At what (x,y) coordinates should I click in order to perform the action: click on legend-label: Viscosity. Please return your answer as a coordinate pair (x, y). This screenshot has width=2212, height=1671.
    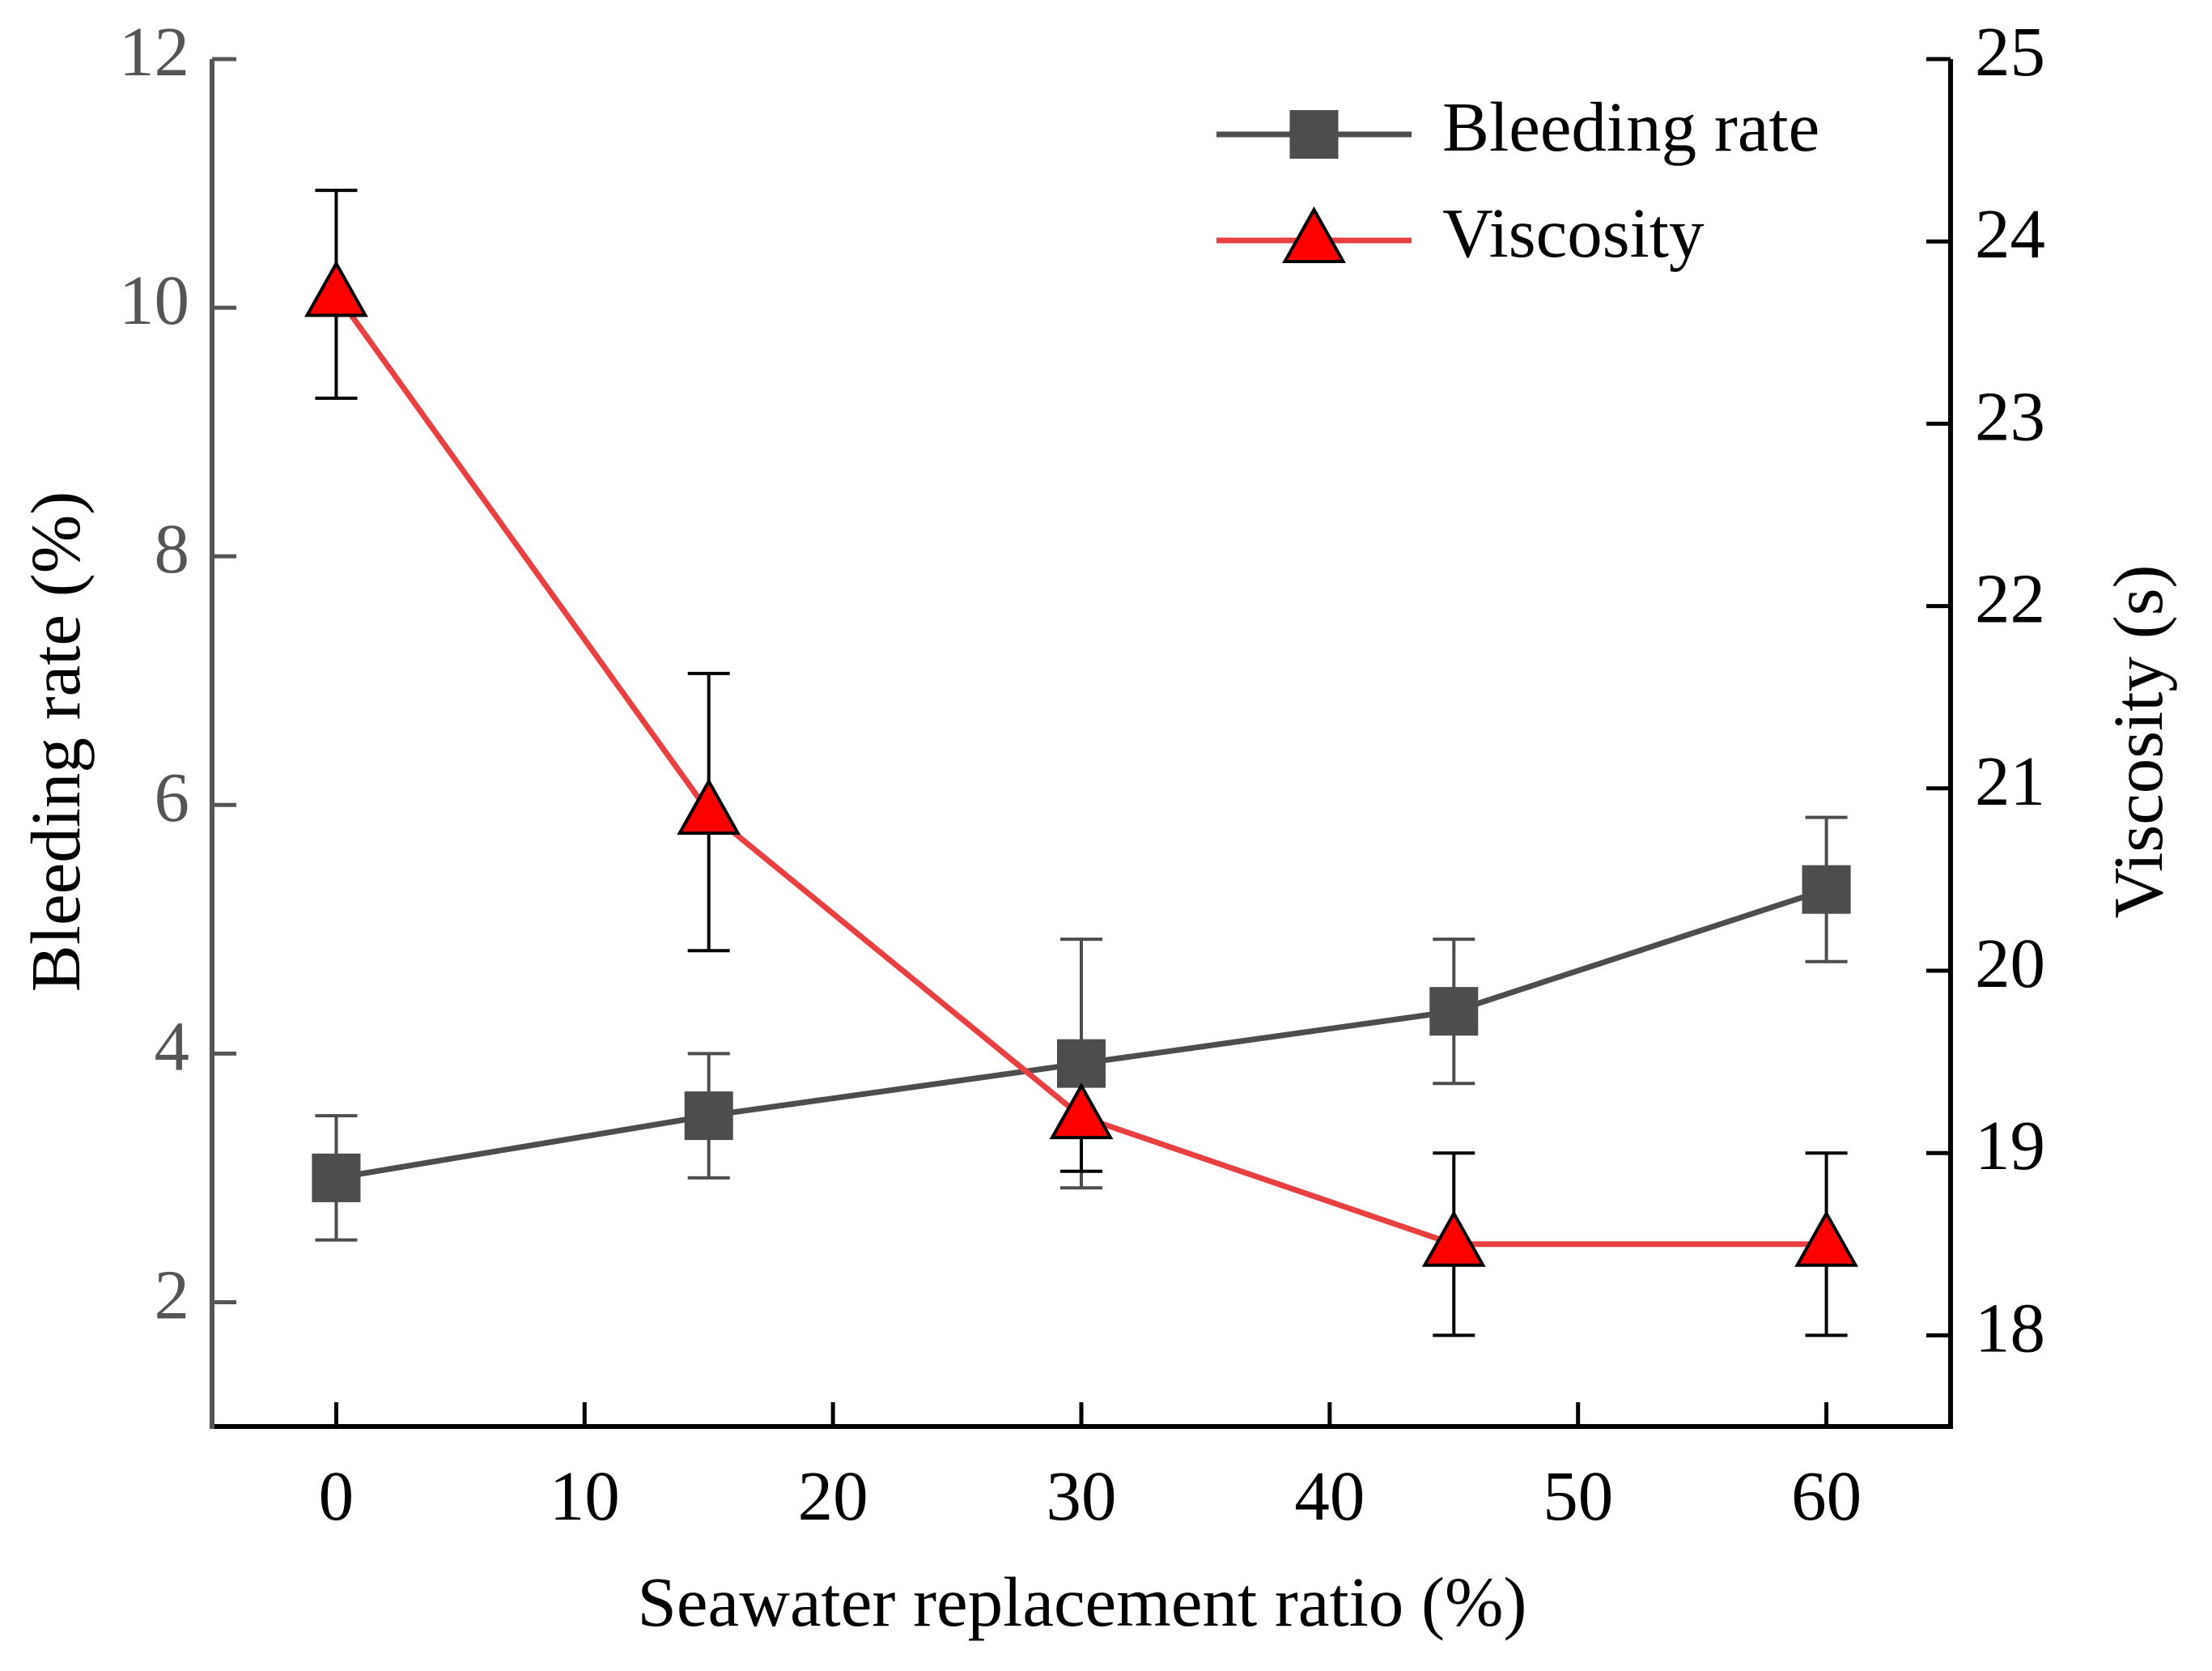
    Looking at the image, I should click on (1573, 232).